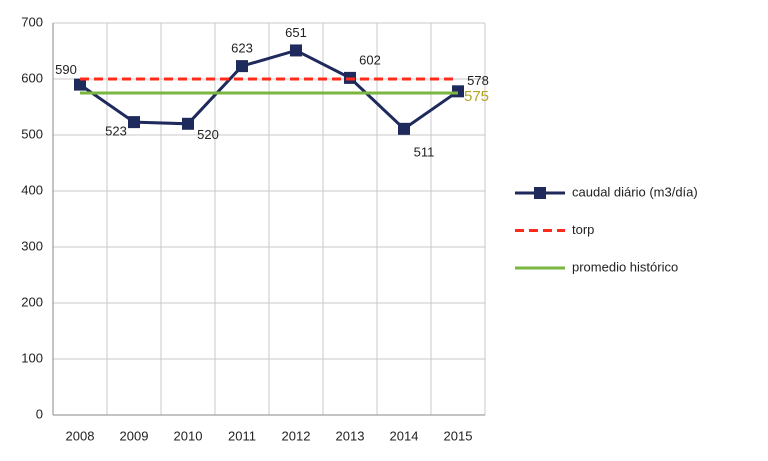  I want to click on y-tick-label: 300, so click(32, 245).